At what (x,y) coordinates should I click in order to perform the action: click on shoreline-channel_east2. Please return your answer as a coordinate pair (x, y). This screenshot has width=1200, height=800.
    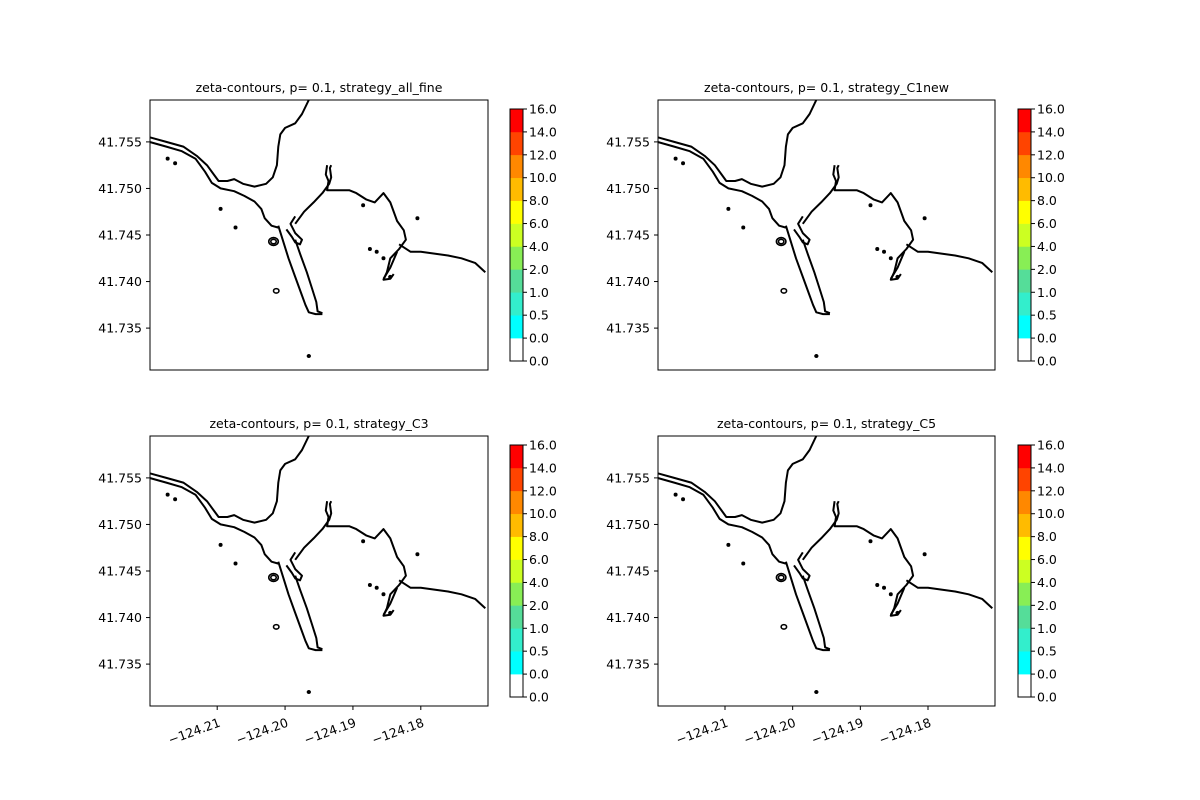
    Looking at the image, I should click on (873, 223).